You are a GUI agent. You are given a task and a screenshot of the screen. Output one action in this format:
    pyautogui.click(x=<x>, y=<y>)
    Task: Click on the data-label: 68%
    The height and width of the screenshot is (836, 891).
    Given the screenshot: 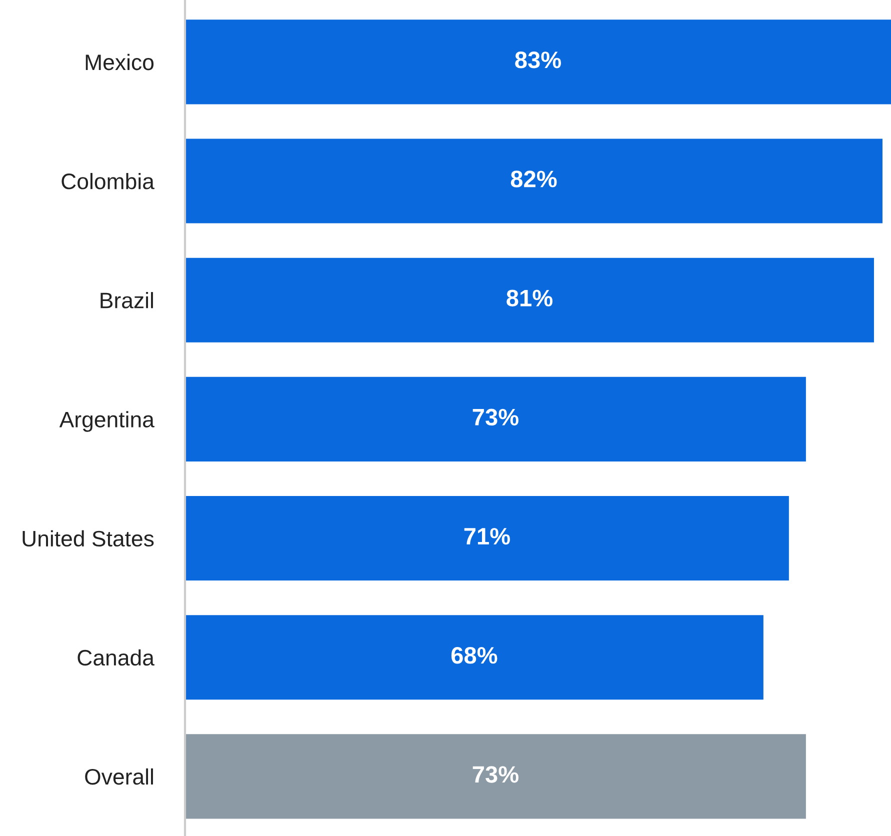 What is the action you would take?
    pyautogui.click(x=474, y=655)
    